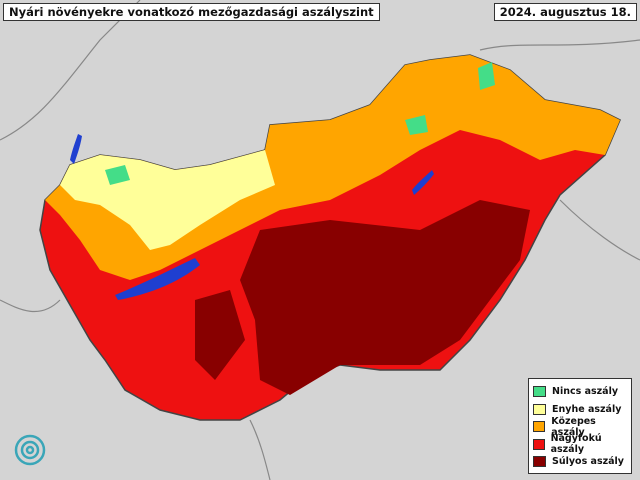 This screenshot has width=640, height=480. I want to click on lake-tisza, so click(423, 182).